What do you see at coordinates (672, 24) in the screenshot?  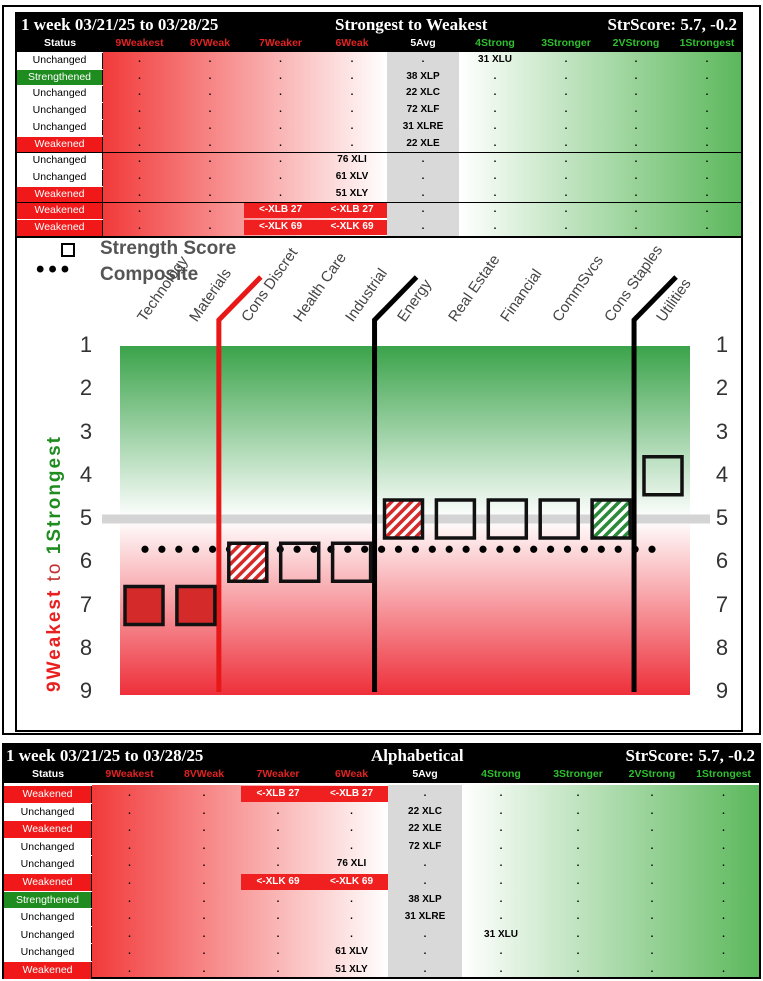 I see `top-strscore: StrScore: 5.7, -0.2` at bounding box center [672, 24].